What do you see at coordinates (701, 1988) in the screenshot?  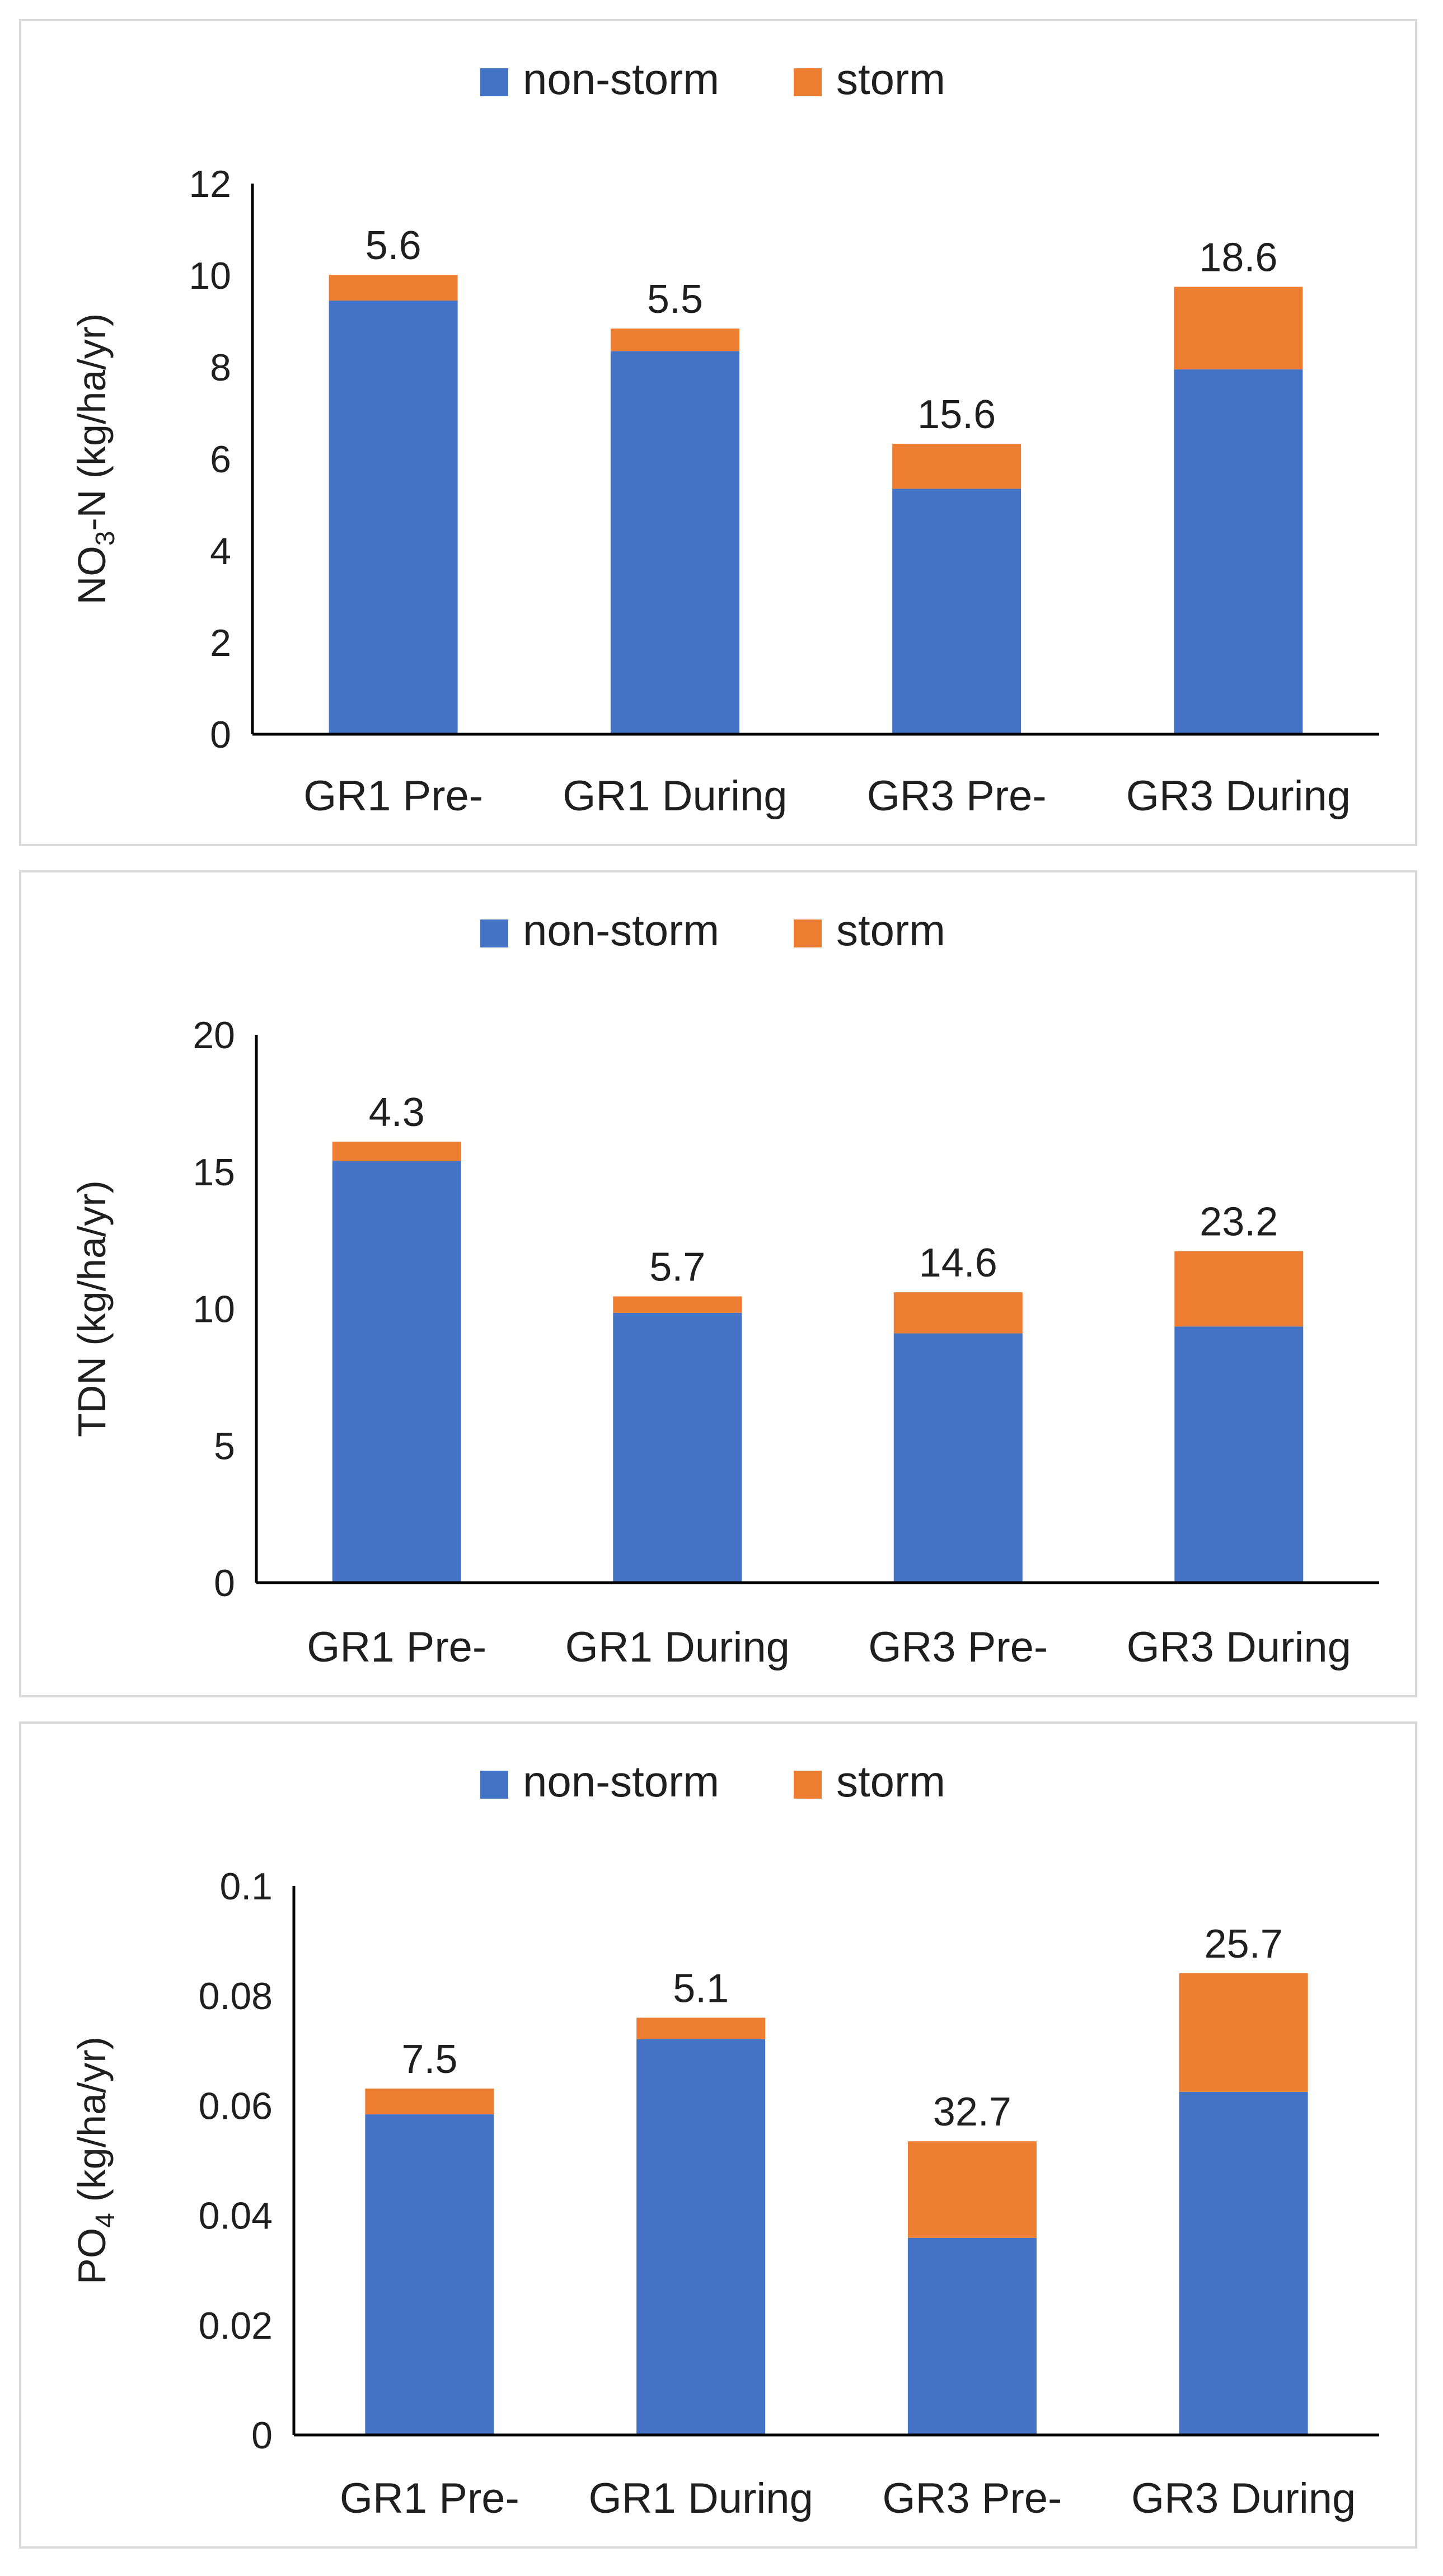 I see `data-label: 5.1` at bounding box center [701, 1988].